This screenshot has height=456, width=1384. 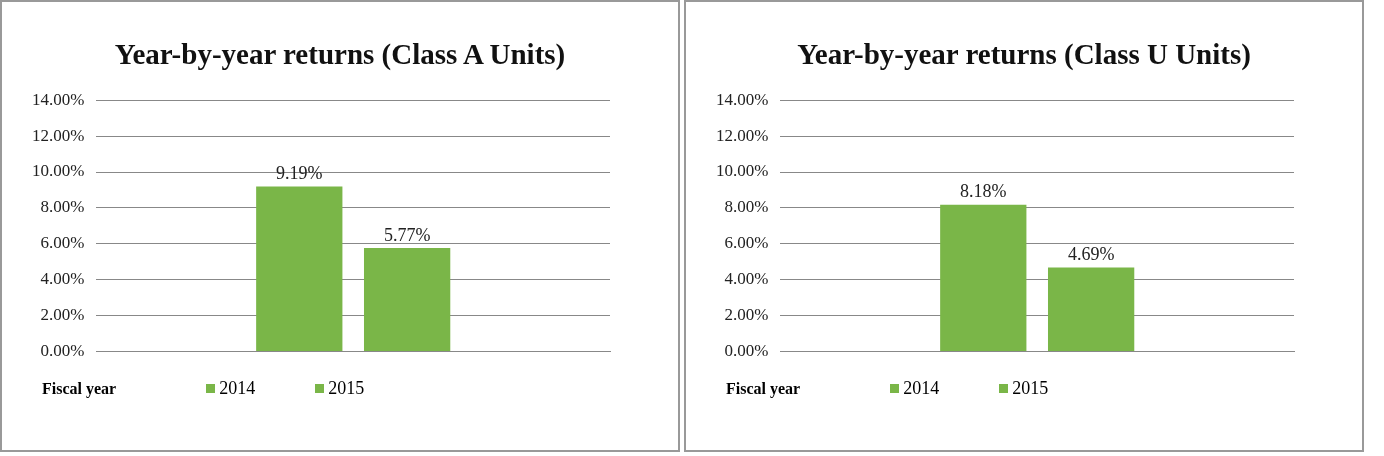 I want to click on data-label: 5.77%, so click(x=407, y=234).